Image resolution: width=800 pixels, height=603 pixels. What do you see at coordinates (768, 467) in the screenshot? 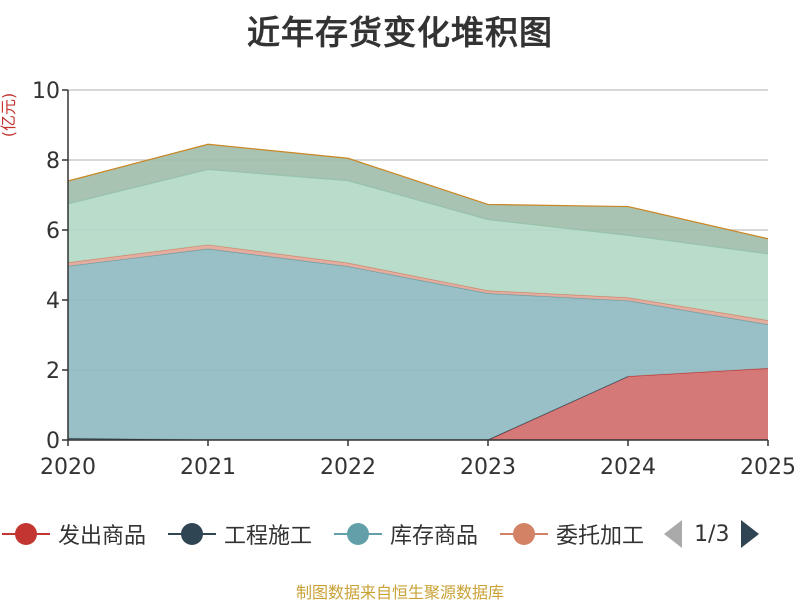
I see `x-tick-label-2025: 2025` at bounding box center [768, 467].